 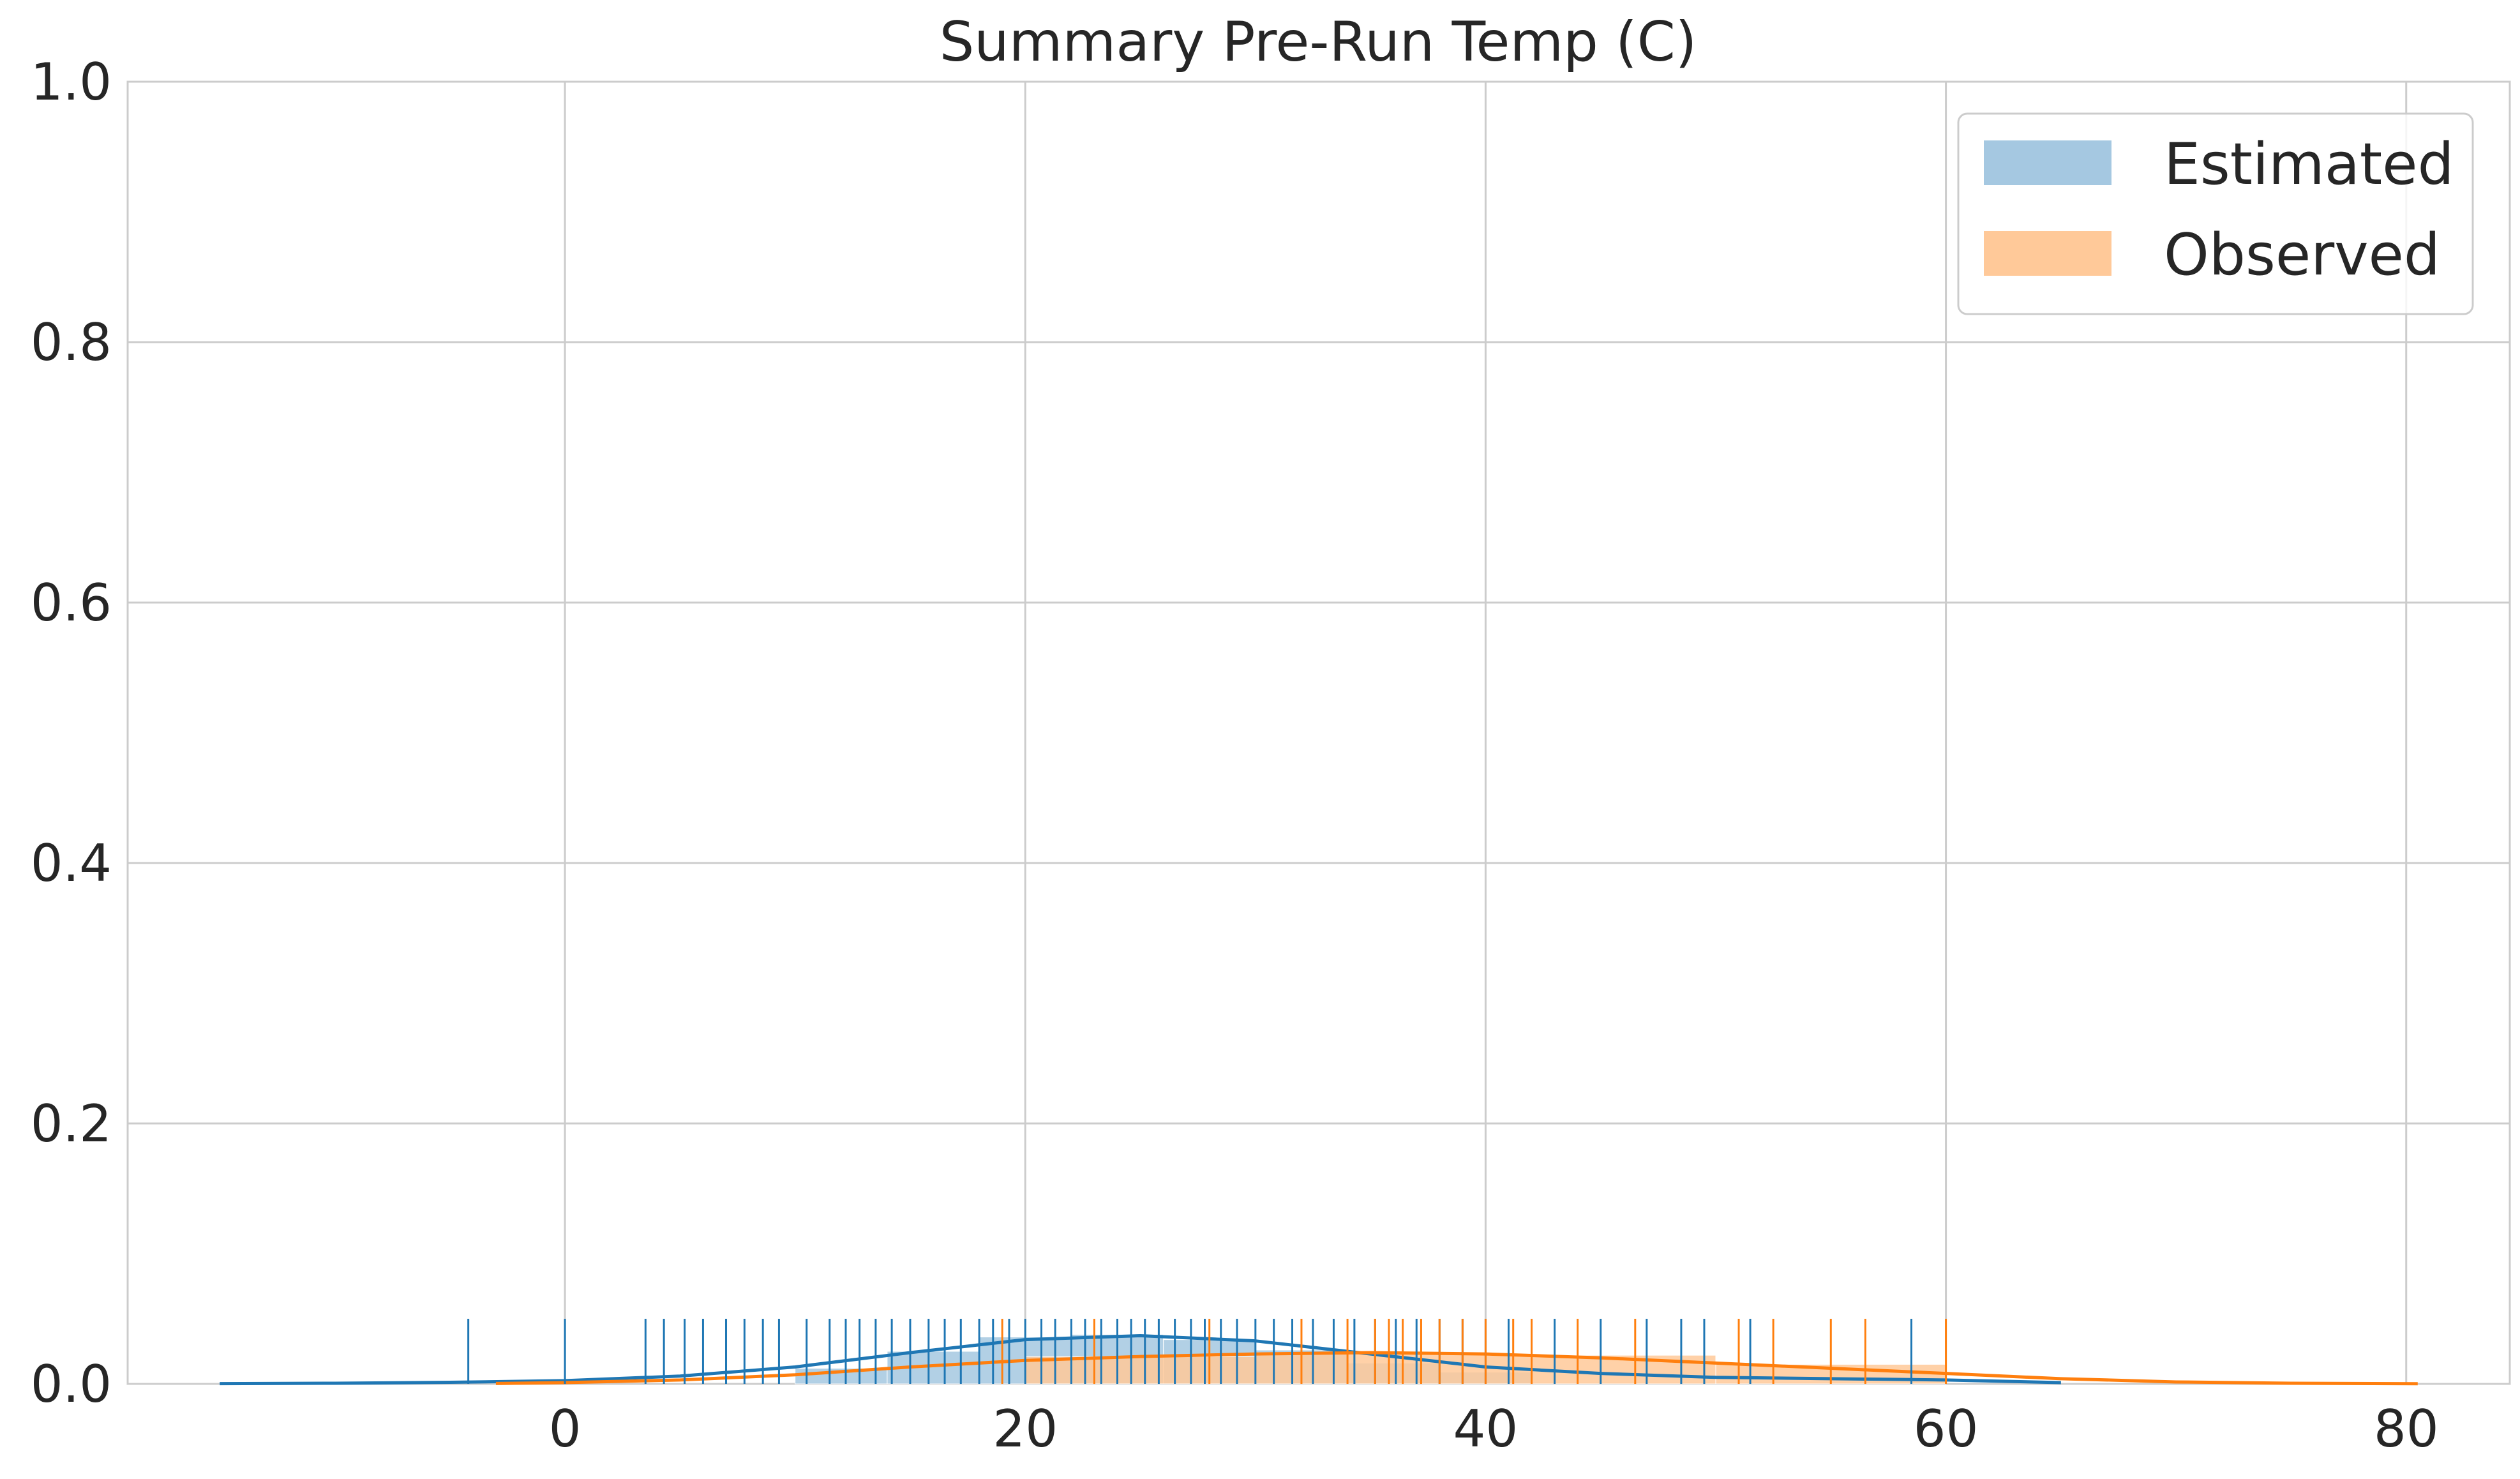 I want to click on rug-ticks, so click(x=1207, y=1351).